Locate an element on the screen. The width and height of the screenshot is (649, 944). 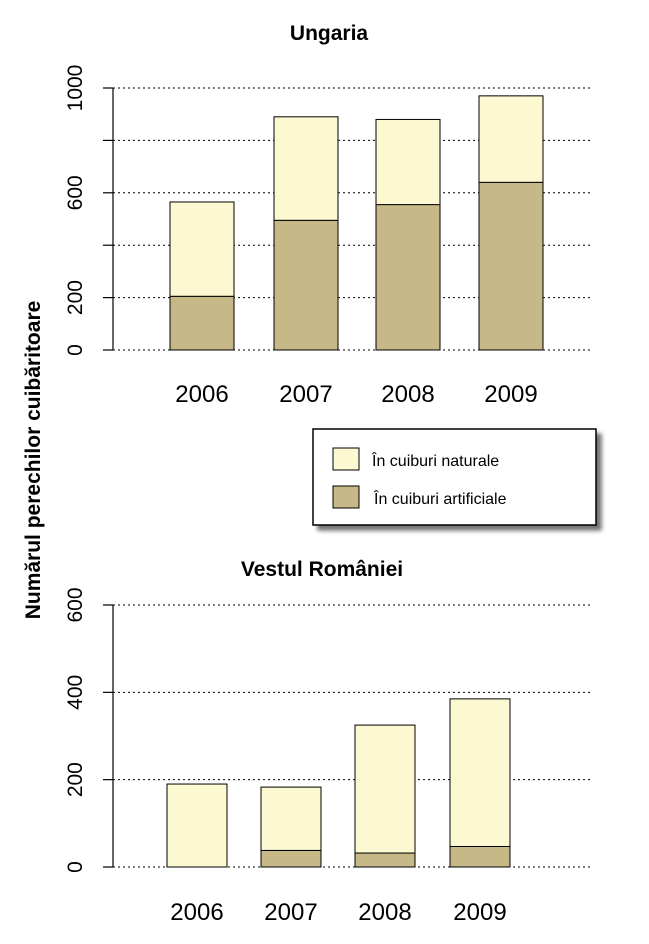
chart-title: Ungaria is located at coordinates (329, 33).